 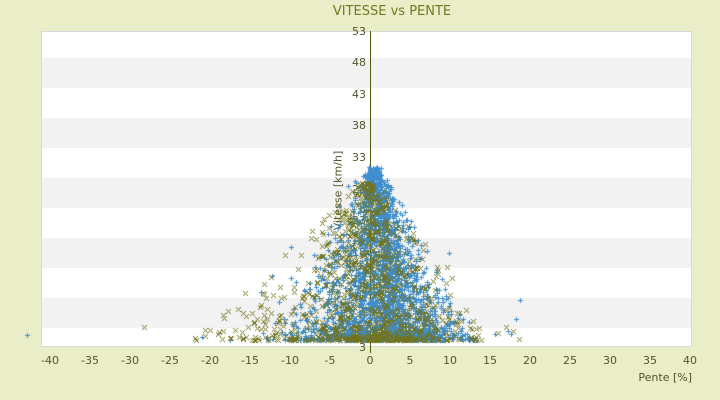 What do you see at coordinates (359, 284) in the screenshot?
I see `y-tick-label: 13` at bounding box center [359, 284].